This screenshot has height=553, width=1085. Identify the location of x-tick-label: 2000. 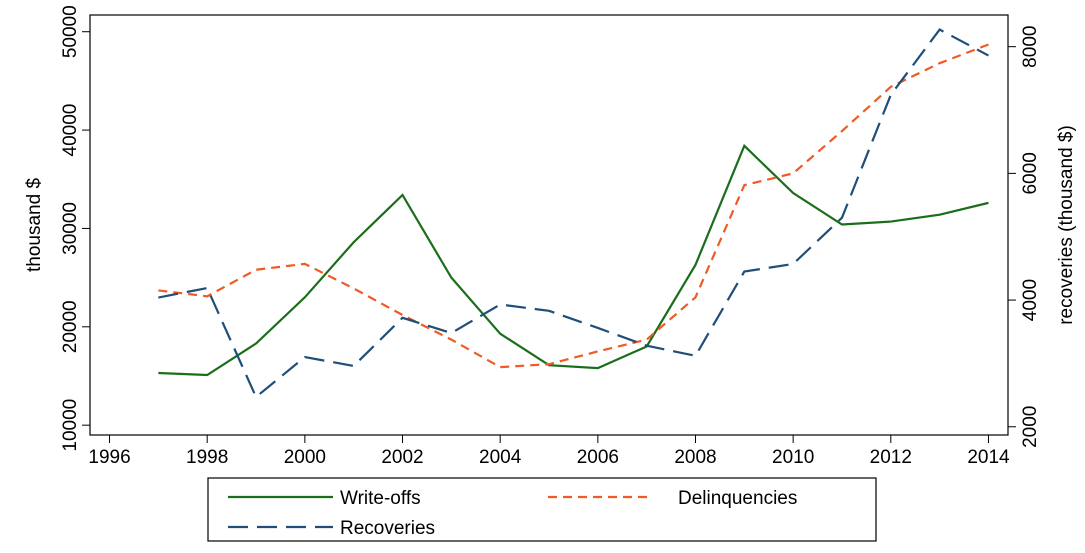
(305, 457).